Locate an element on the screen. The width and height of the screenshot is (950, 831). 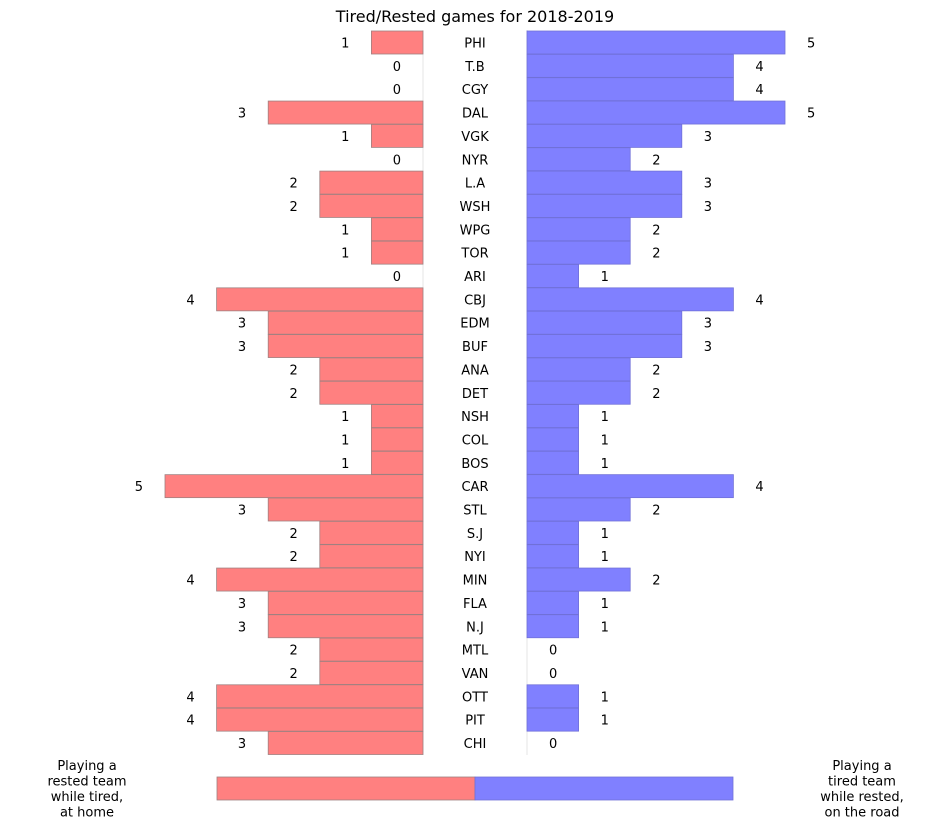
value-right-L.A: 3 is located at coordinates (708, 184).